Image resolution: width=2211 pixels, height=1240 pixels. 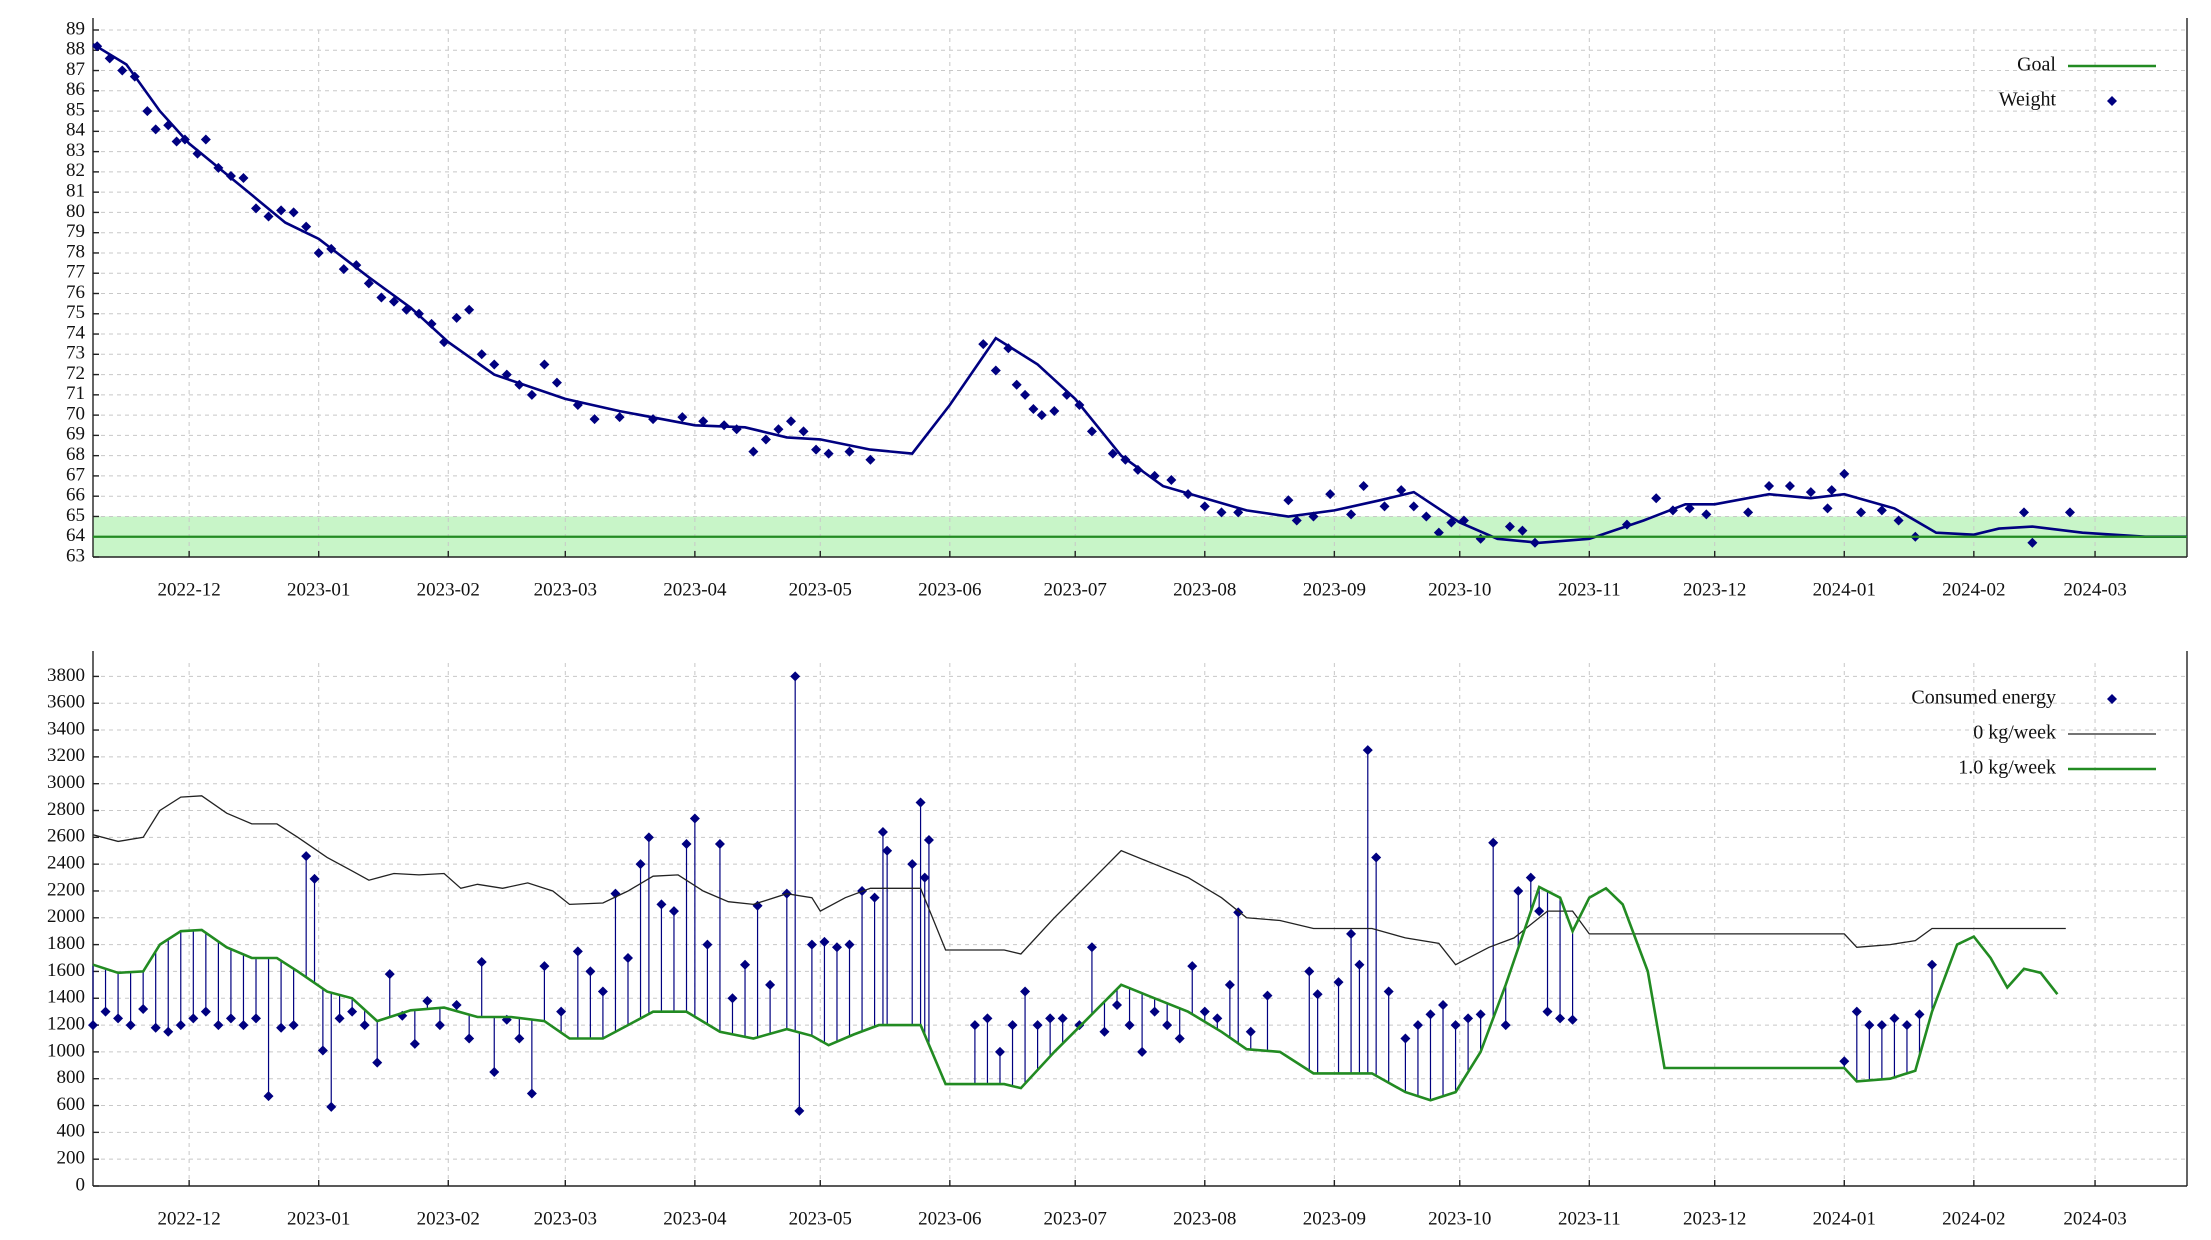 What do you see at coordinates (1334, 1218) in the screenshot?
I see `x-tick-label: 2023-09` at bounding box center [1334, 1218].